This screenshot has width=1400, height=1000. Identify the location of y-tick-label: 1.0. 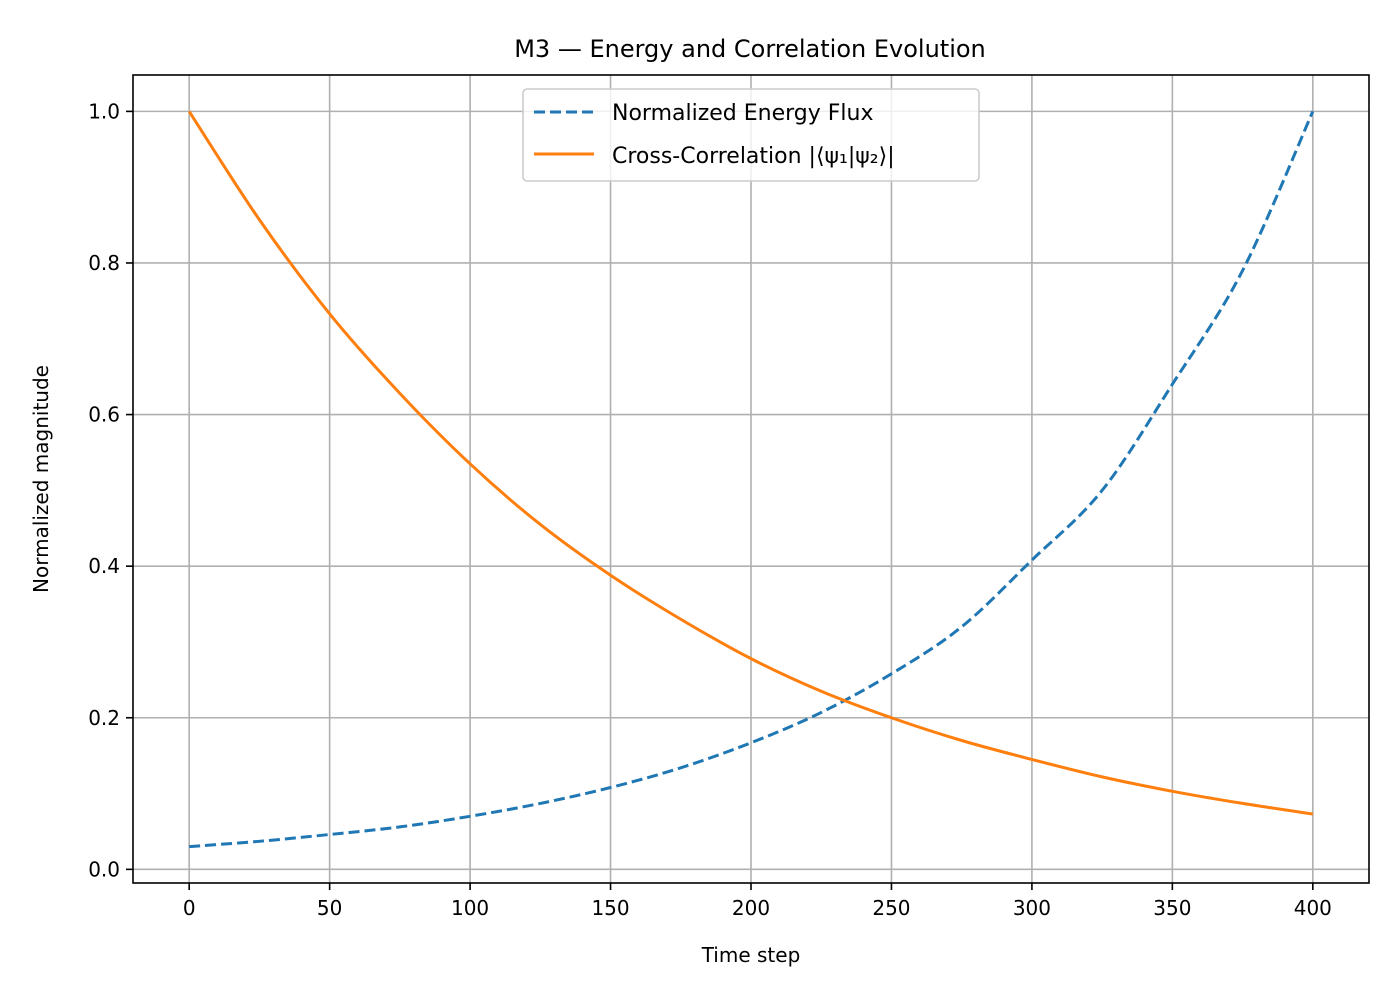
(104, 111).